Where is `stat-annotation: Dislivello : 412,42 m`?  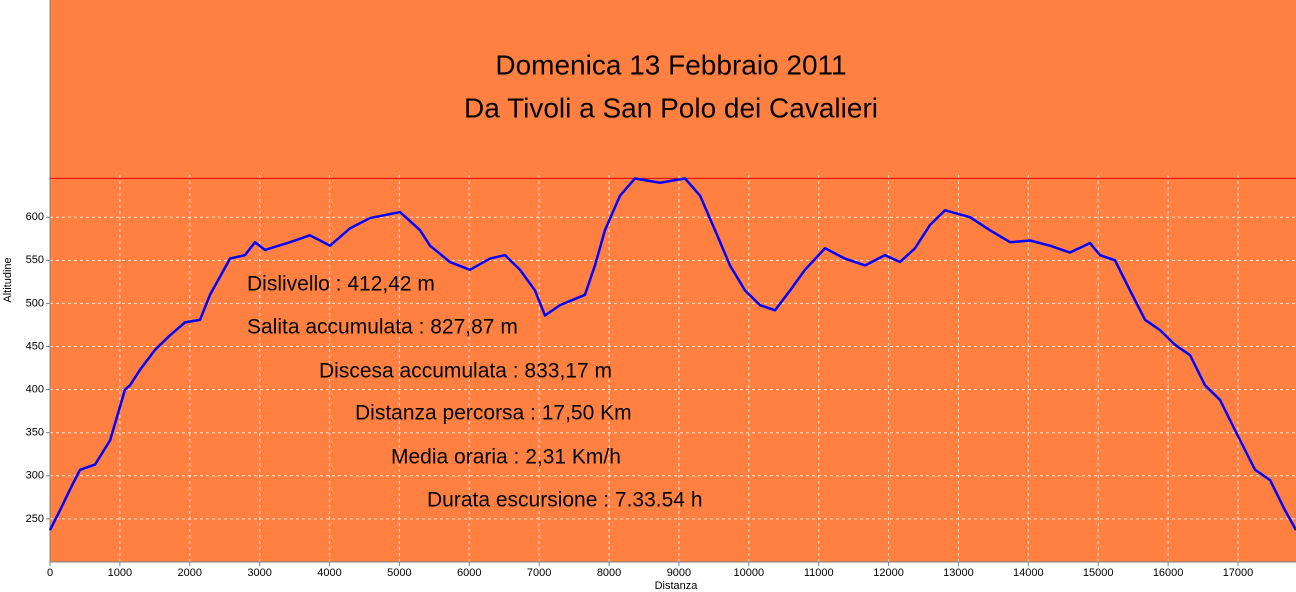 stat-annotation: Dislivello : 412,42 m is located at coordinates (341, 284).